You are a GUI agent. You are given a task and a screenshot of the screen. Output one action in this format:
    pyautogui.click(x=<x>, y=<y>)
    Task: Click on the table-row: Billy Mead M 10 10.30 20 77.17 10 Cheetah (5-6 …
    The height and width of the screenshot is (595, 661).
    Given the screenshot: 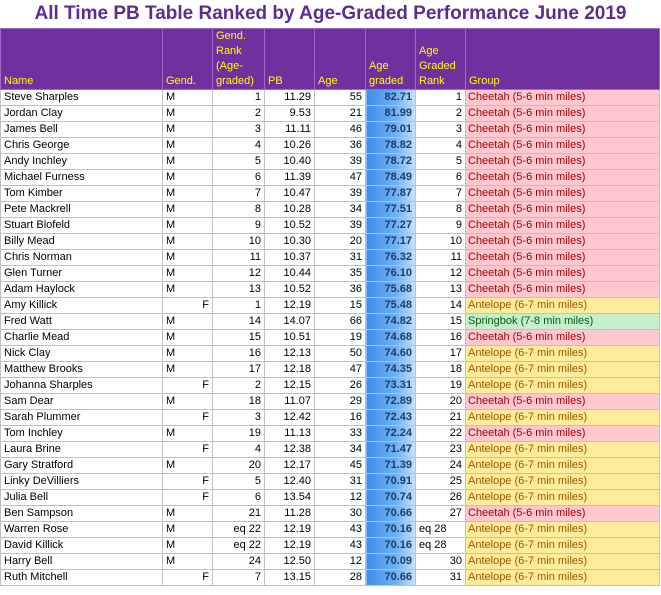 What is the action you would take?
    pyautogui.click(x=330, y=241)
    